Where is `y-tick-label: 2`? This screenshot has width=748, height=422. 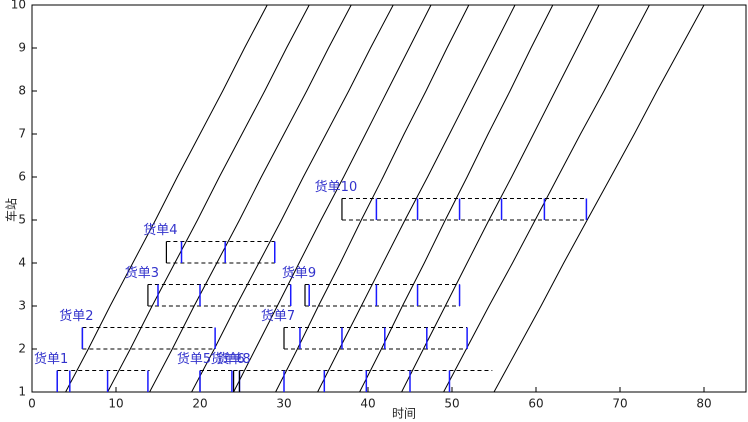
y-tick-label: 2 is located at coordinates (22, 349).